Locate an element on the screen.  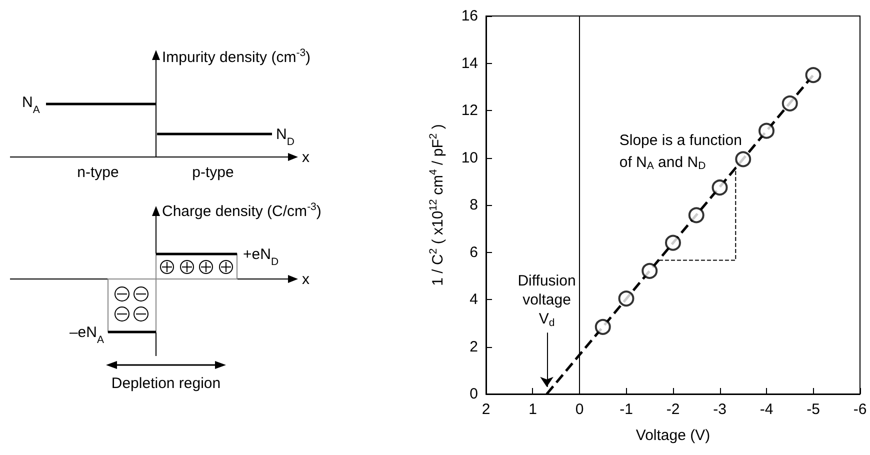
x-tick-label: -3 is located at coordinates (719, 409).